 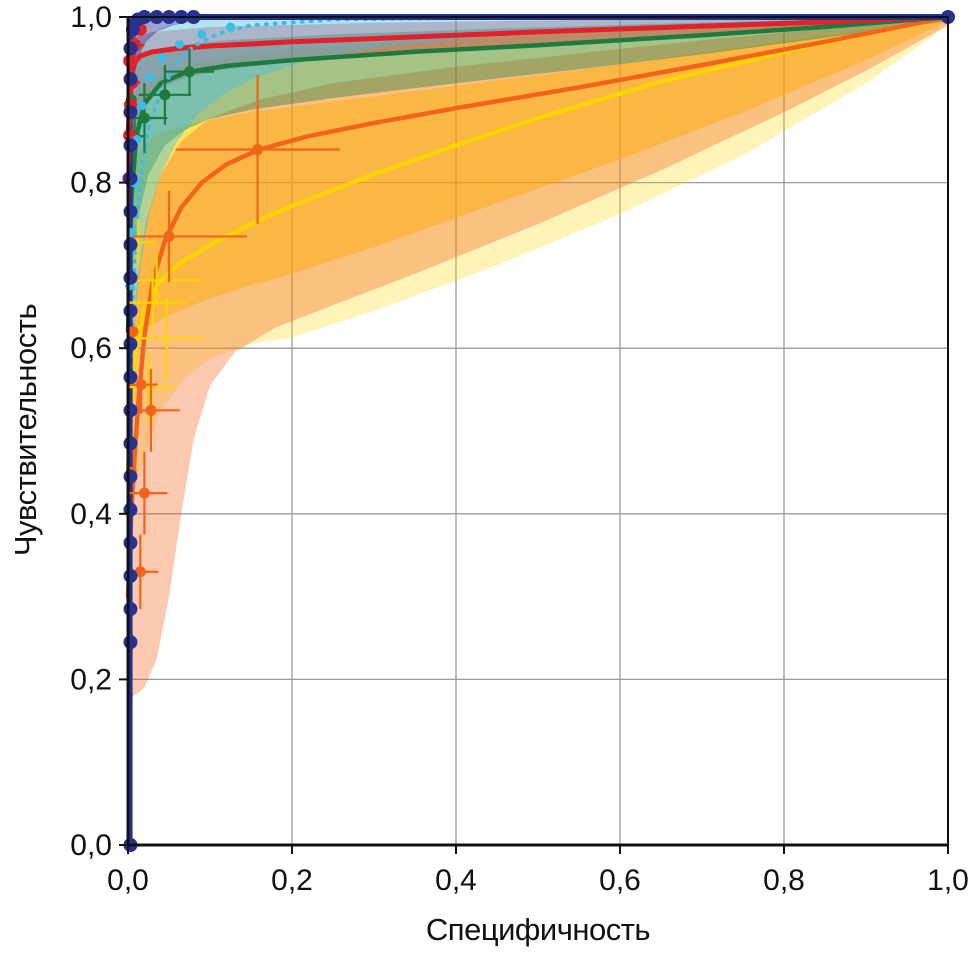 What do you see at coordinates (538, 929) in the screenshot?
I see `x-axis-label: Специфичность` at bounding box center [538, 929].